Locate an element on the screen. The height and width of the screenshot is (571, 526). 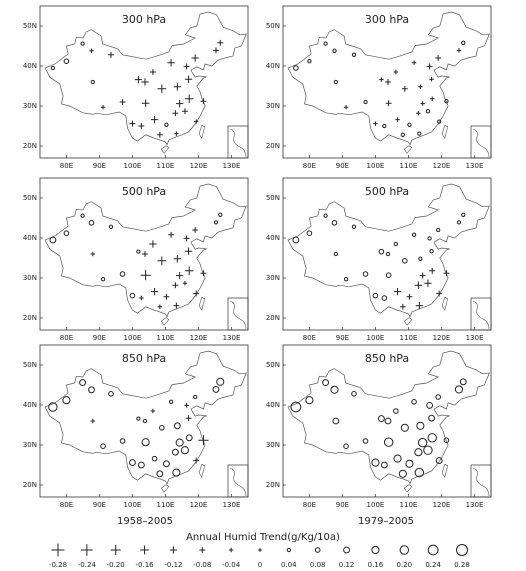
x-tick-label: 110E is located at coordinates (166, 338).